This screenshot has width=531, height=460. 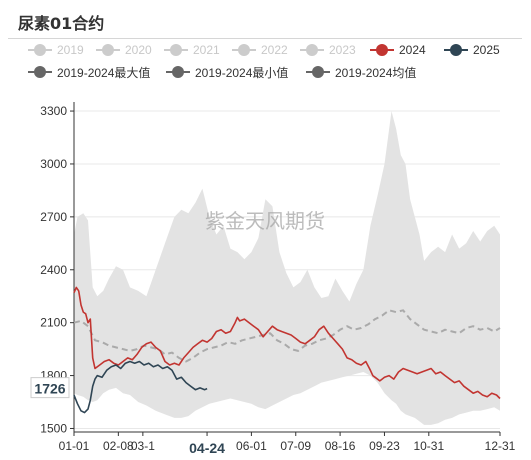 I want to click on series-line-2019-2024均值, so click(x=287, y=336).